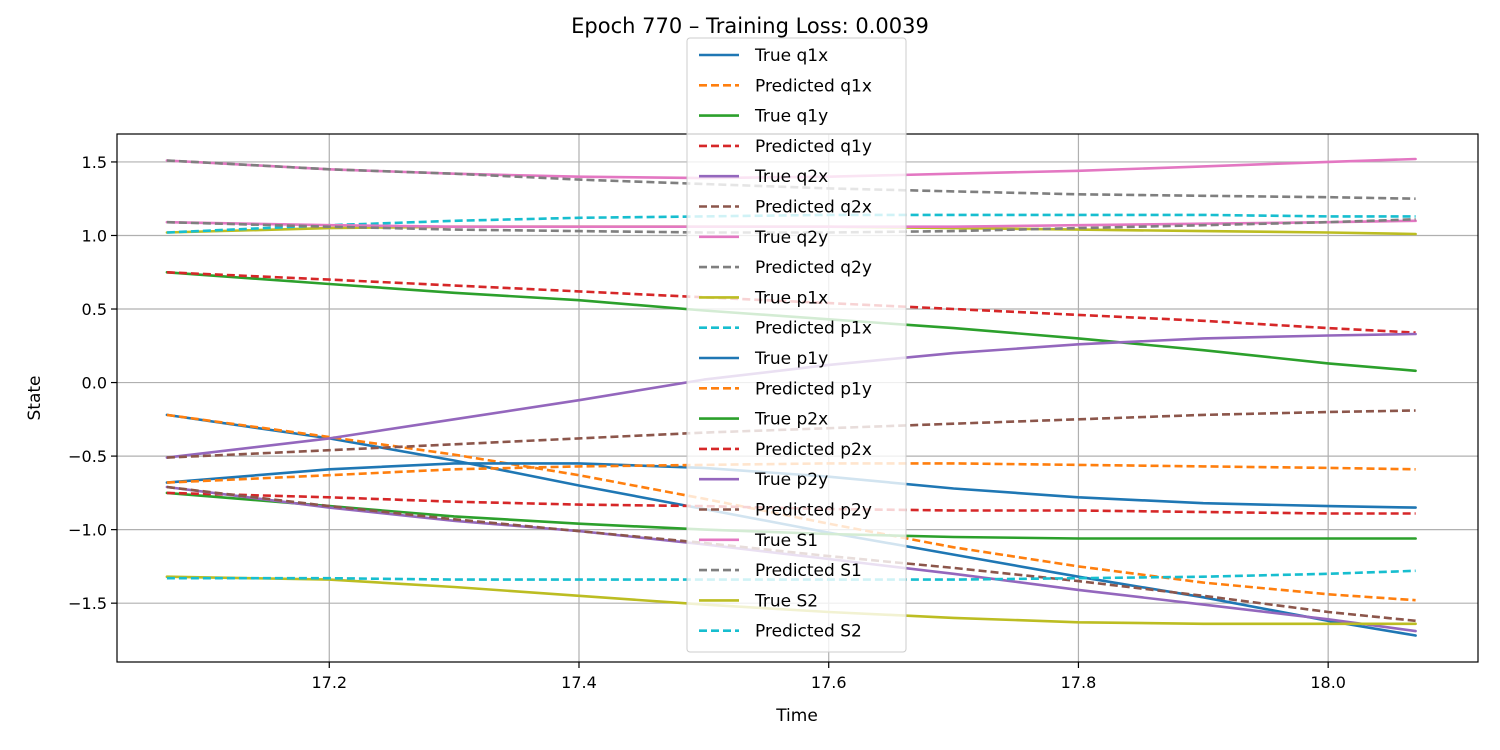 This screenshot has height=750, width=1500. What do you see at coordinates (750, 26) in the screenshot?
I see `chart-title: Epoch 770 – Training Loss: 0.0039` at bounding box center [750, 26].